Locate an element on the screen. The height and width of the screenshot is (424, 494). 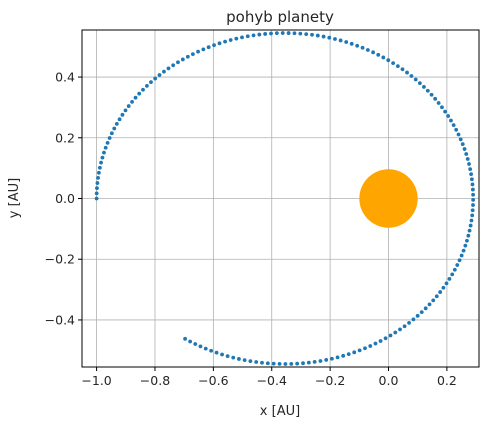
y-tick-label: −0.2 is located at coordinates (60, 259).